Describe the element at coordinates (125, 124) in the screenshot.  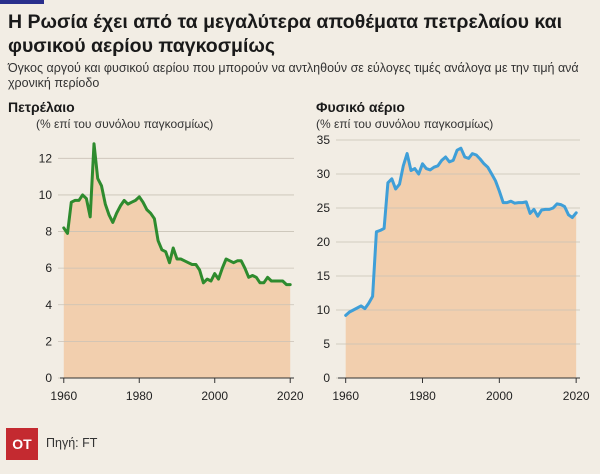
I see `oil-chart-ylabel: (% επί του συνόλου παγκοσμίως)` at that location.